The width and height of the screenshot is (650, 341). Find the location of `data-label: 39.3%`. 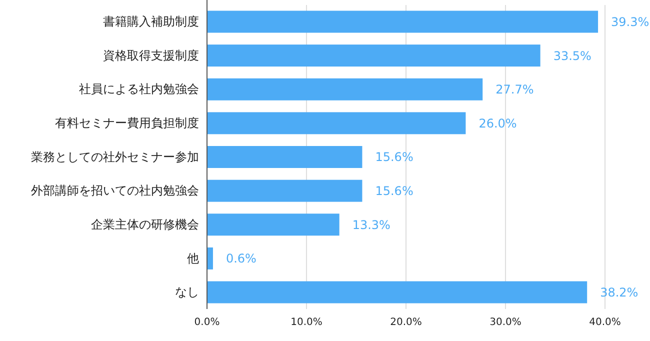

data-label: 39.3% is located at coordinates (630, 21).